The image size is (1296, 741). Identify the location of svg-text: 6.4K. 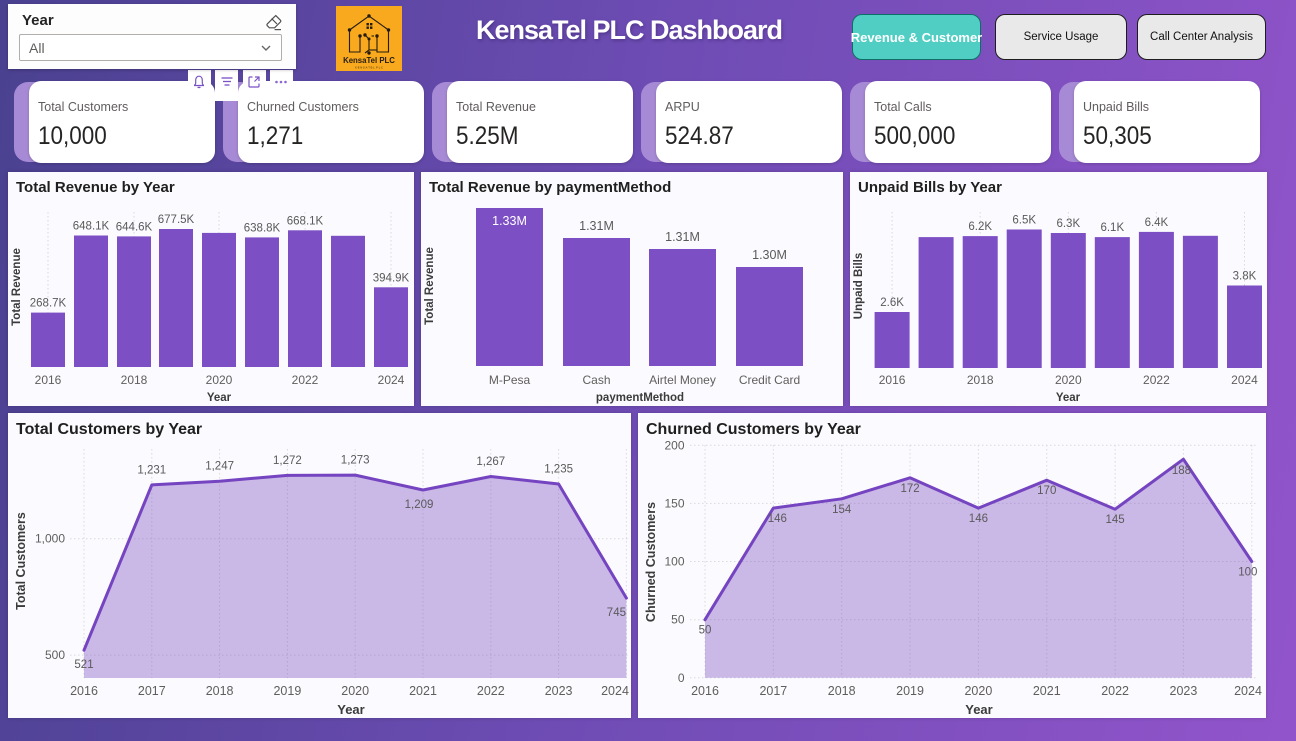
(1157, 223).